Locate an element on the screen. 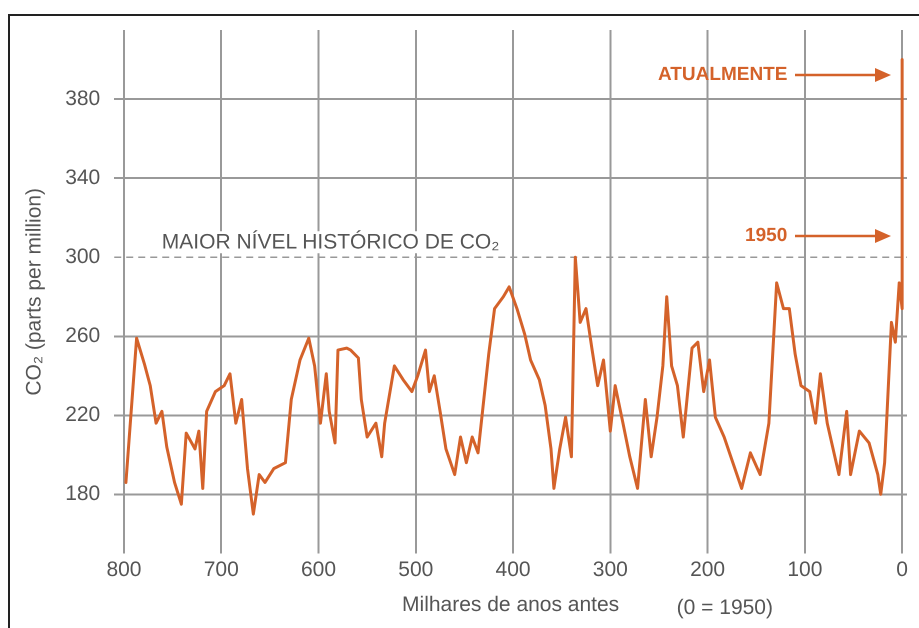  y-tick-label: 180 is located at coordinates (82, 494).